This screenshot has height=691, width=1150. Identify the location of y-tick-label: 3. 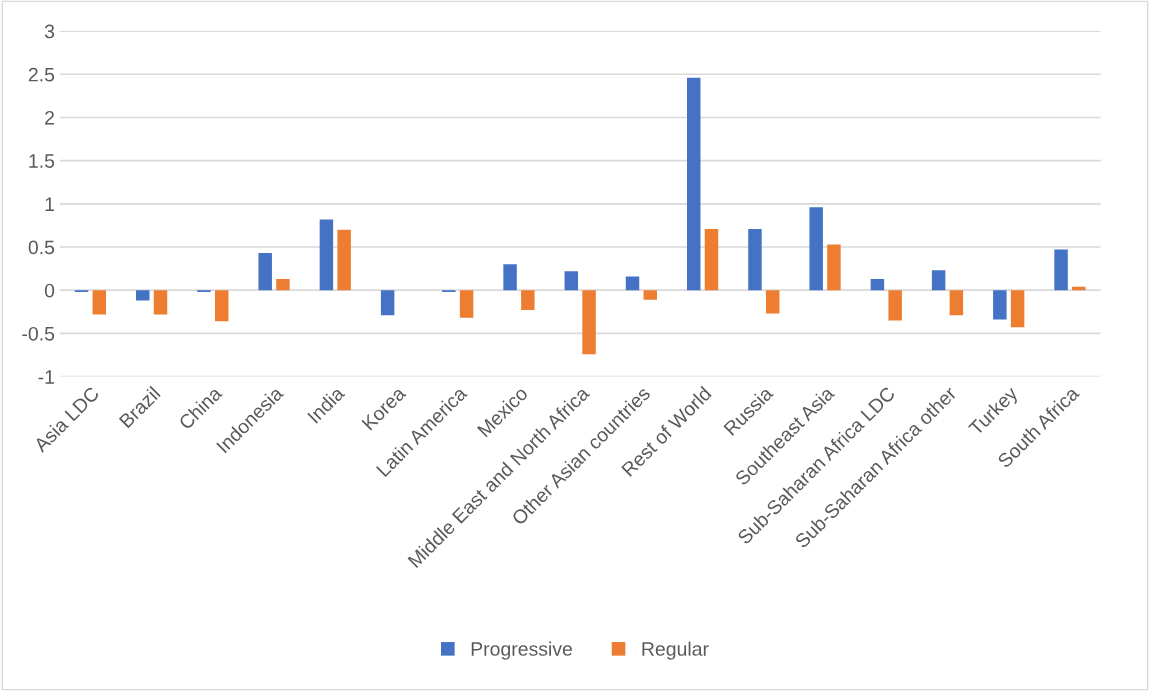
(49, 31).